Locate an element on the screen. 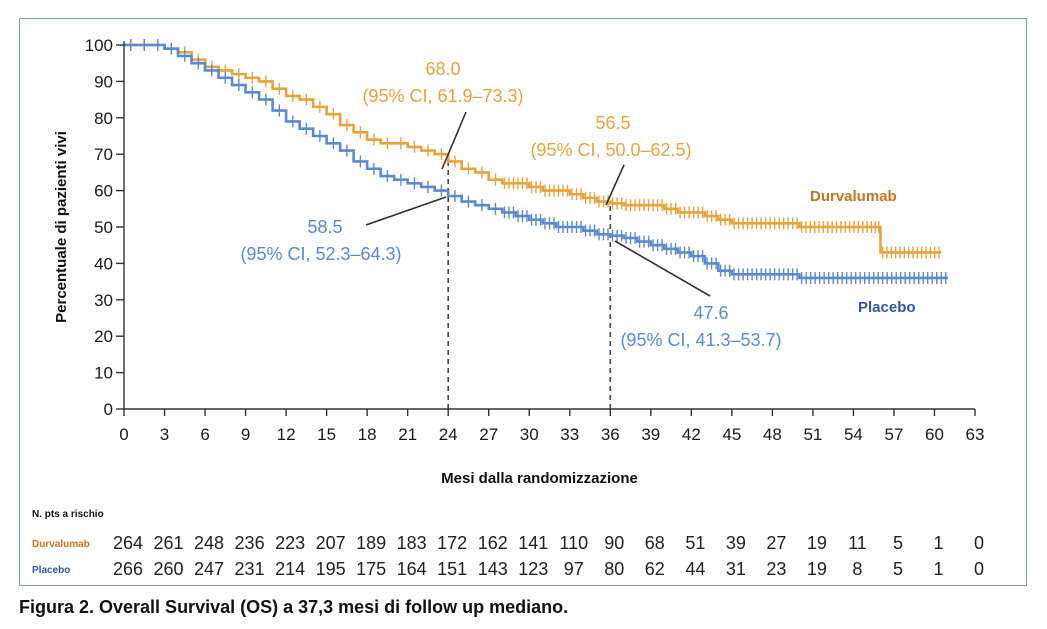  risk-value: 236 is located at coordinates (250, 543).